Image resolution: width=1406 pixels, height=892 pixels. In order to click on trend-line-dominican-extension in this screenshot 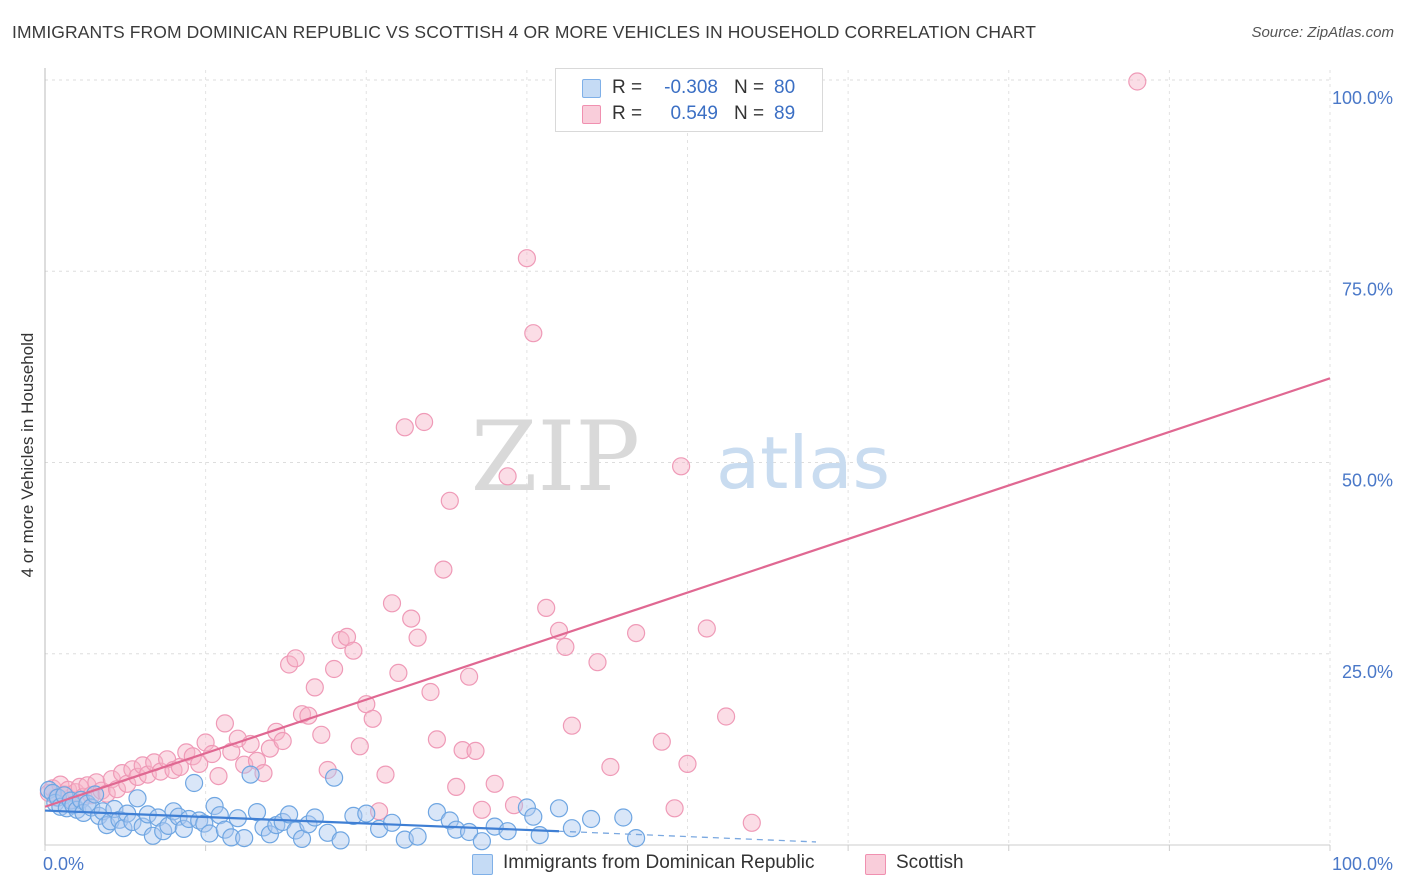, I will do `click(687, 836)`.